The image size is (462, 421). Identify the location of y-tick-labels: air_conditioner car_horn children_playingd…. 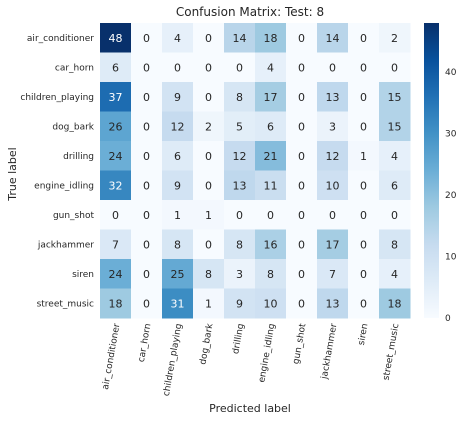
(57, 172).